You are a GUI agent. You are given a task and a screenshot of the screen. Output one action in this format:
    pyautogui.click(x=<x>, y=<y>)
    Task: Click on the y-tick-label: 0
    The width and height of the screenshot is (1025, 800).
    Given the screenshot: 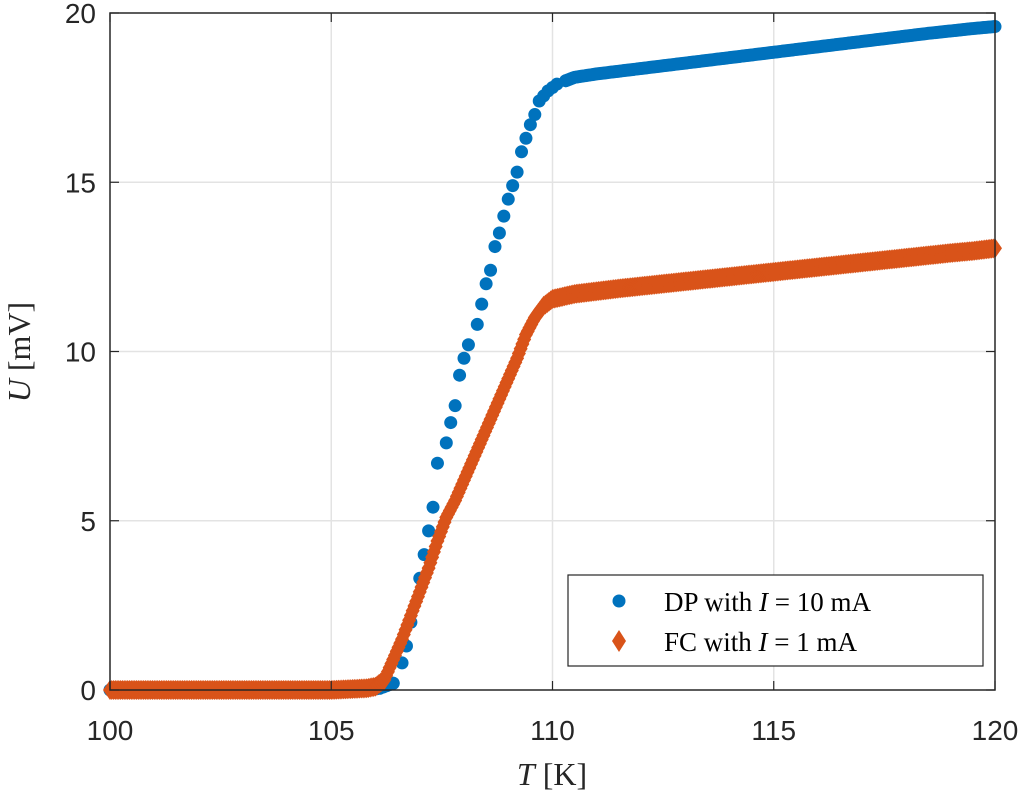 What is the action you would take?
    pyautogui.click(x=88, y=690)
    